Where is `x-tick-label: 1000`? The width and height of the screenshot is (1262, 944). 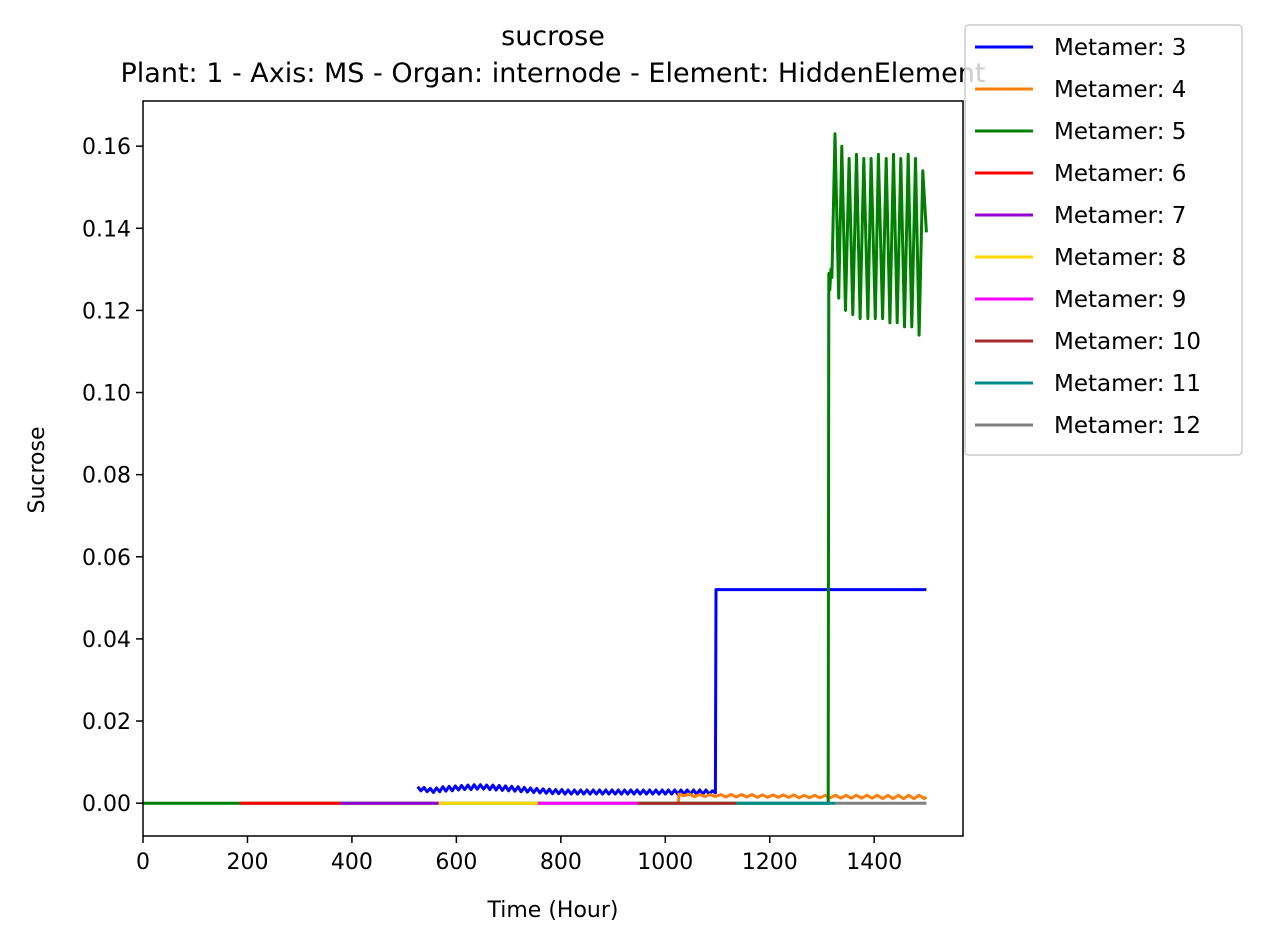
x-tick-label: 1000 is located at coordinates (665, 862).